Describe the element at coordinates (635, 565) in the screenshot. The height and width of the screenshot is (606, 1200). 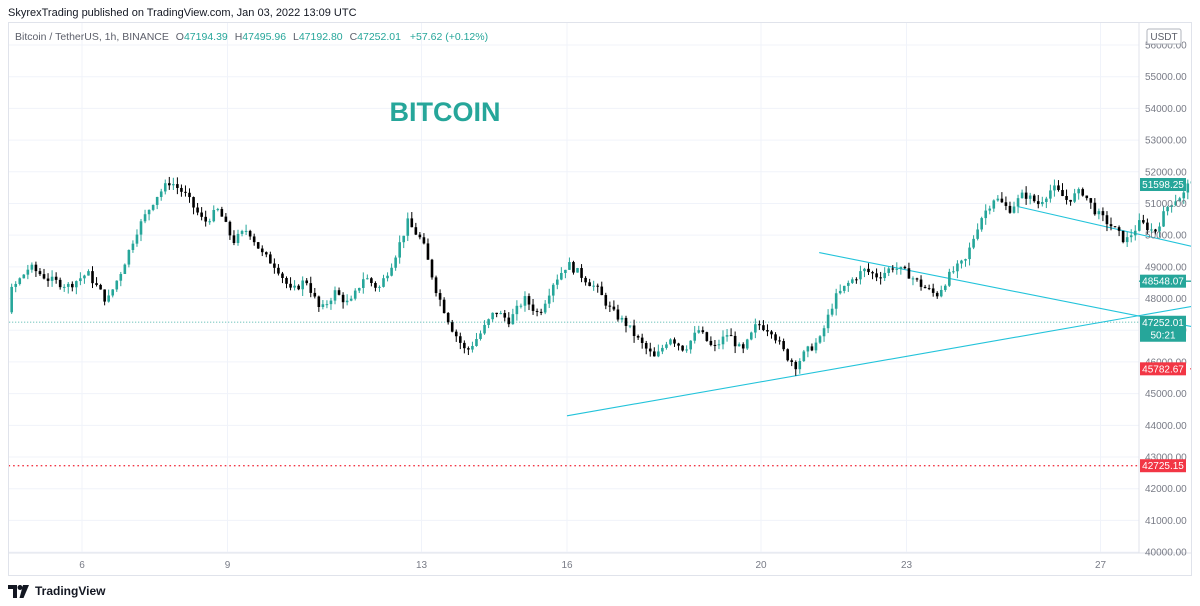
I see `time-axis: 691316202327202247101317` at that location.